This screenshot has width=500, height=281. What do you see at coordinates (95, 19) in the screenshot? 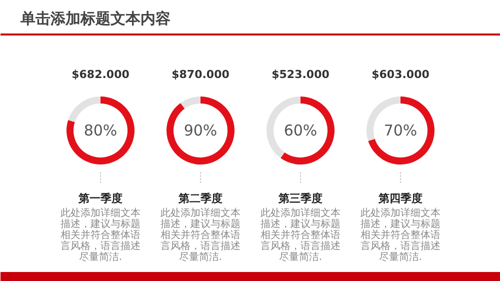
I see `text: 单击添加标题文本内容` at bounding box center [95, 19].